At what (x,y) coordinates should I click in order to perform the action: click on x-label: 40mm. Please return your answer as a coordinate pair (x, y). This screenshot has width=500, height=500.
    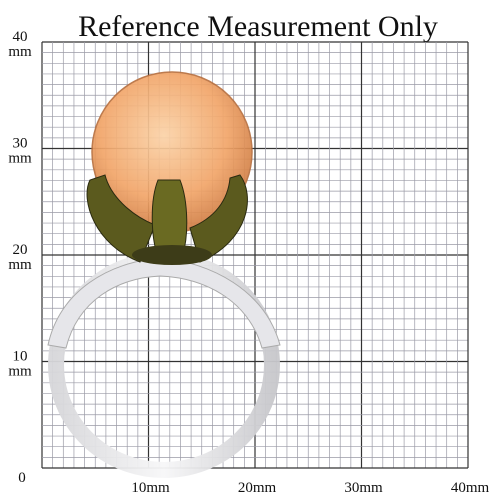
    Looking at the image, I should click on (470, 488).